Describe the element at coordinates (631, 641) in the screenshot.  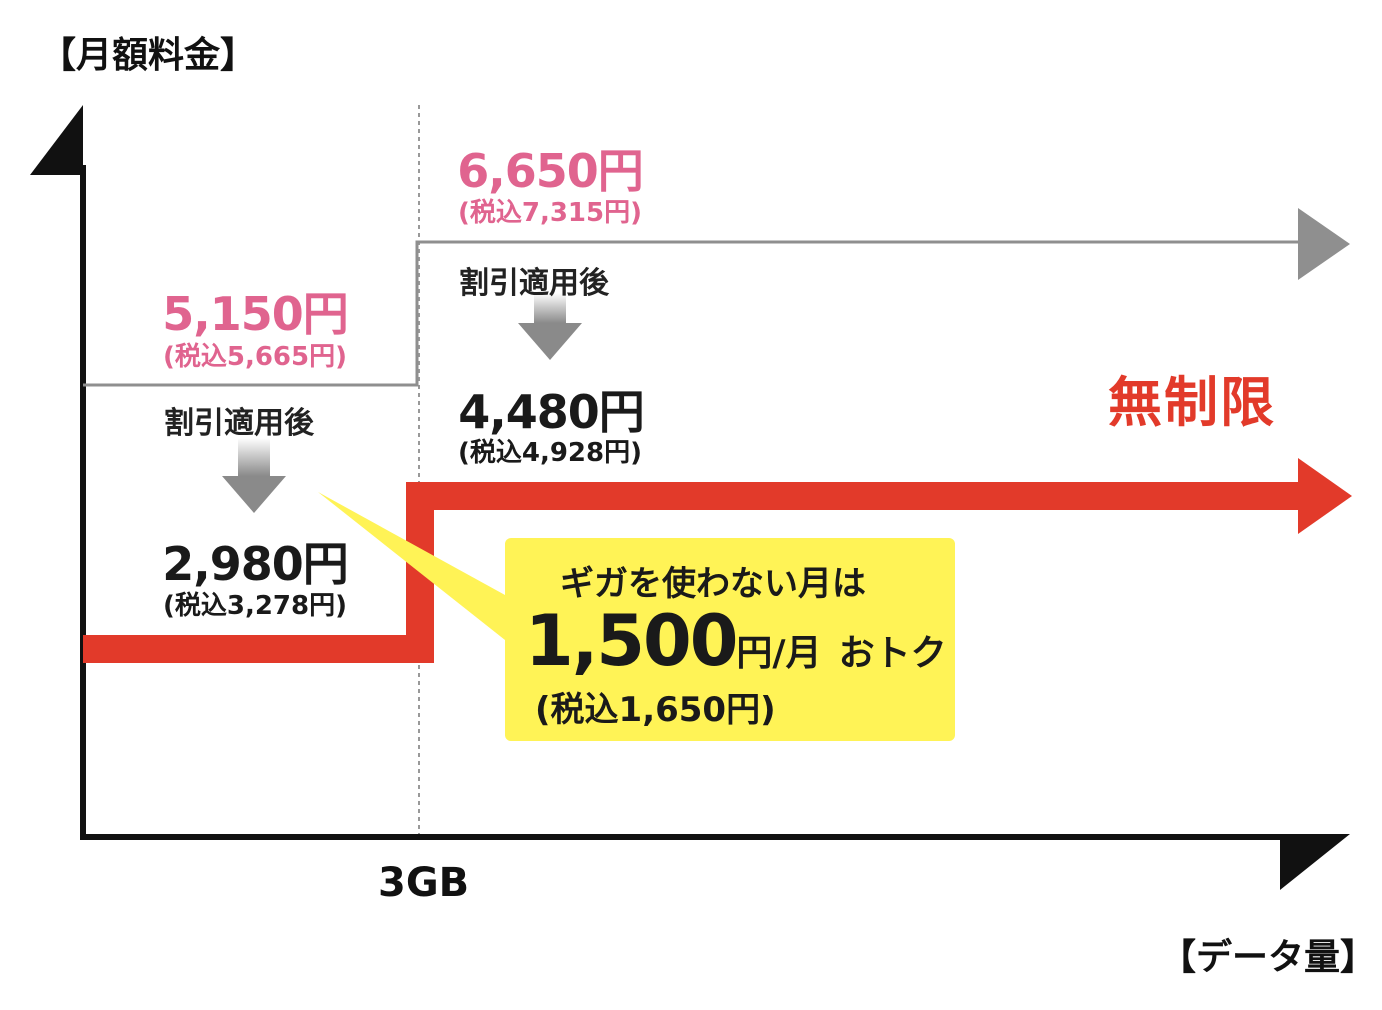
I see `callout-amount: 1,500` at that location.